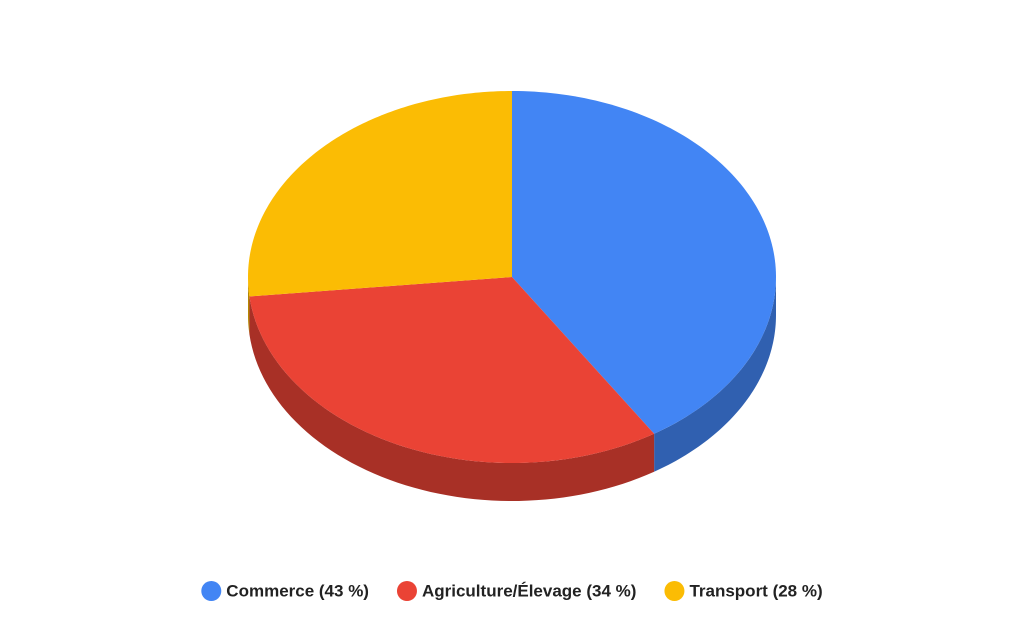  What do you see at coordinates (529, 590) in the screenshot?
I see `legend-label: Agriculture/Élevage (34 %)` at bounding box center [529, 590].